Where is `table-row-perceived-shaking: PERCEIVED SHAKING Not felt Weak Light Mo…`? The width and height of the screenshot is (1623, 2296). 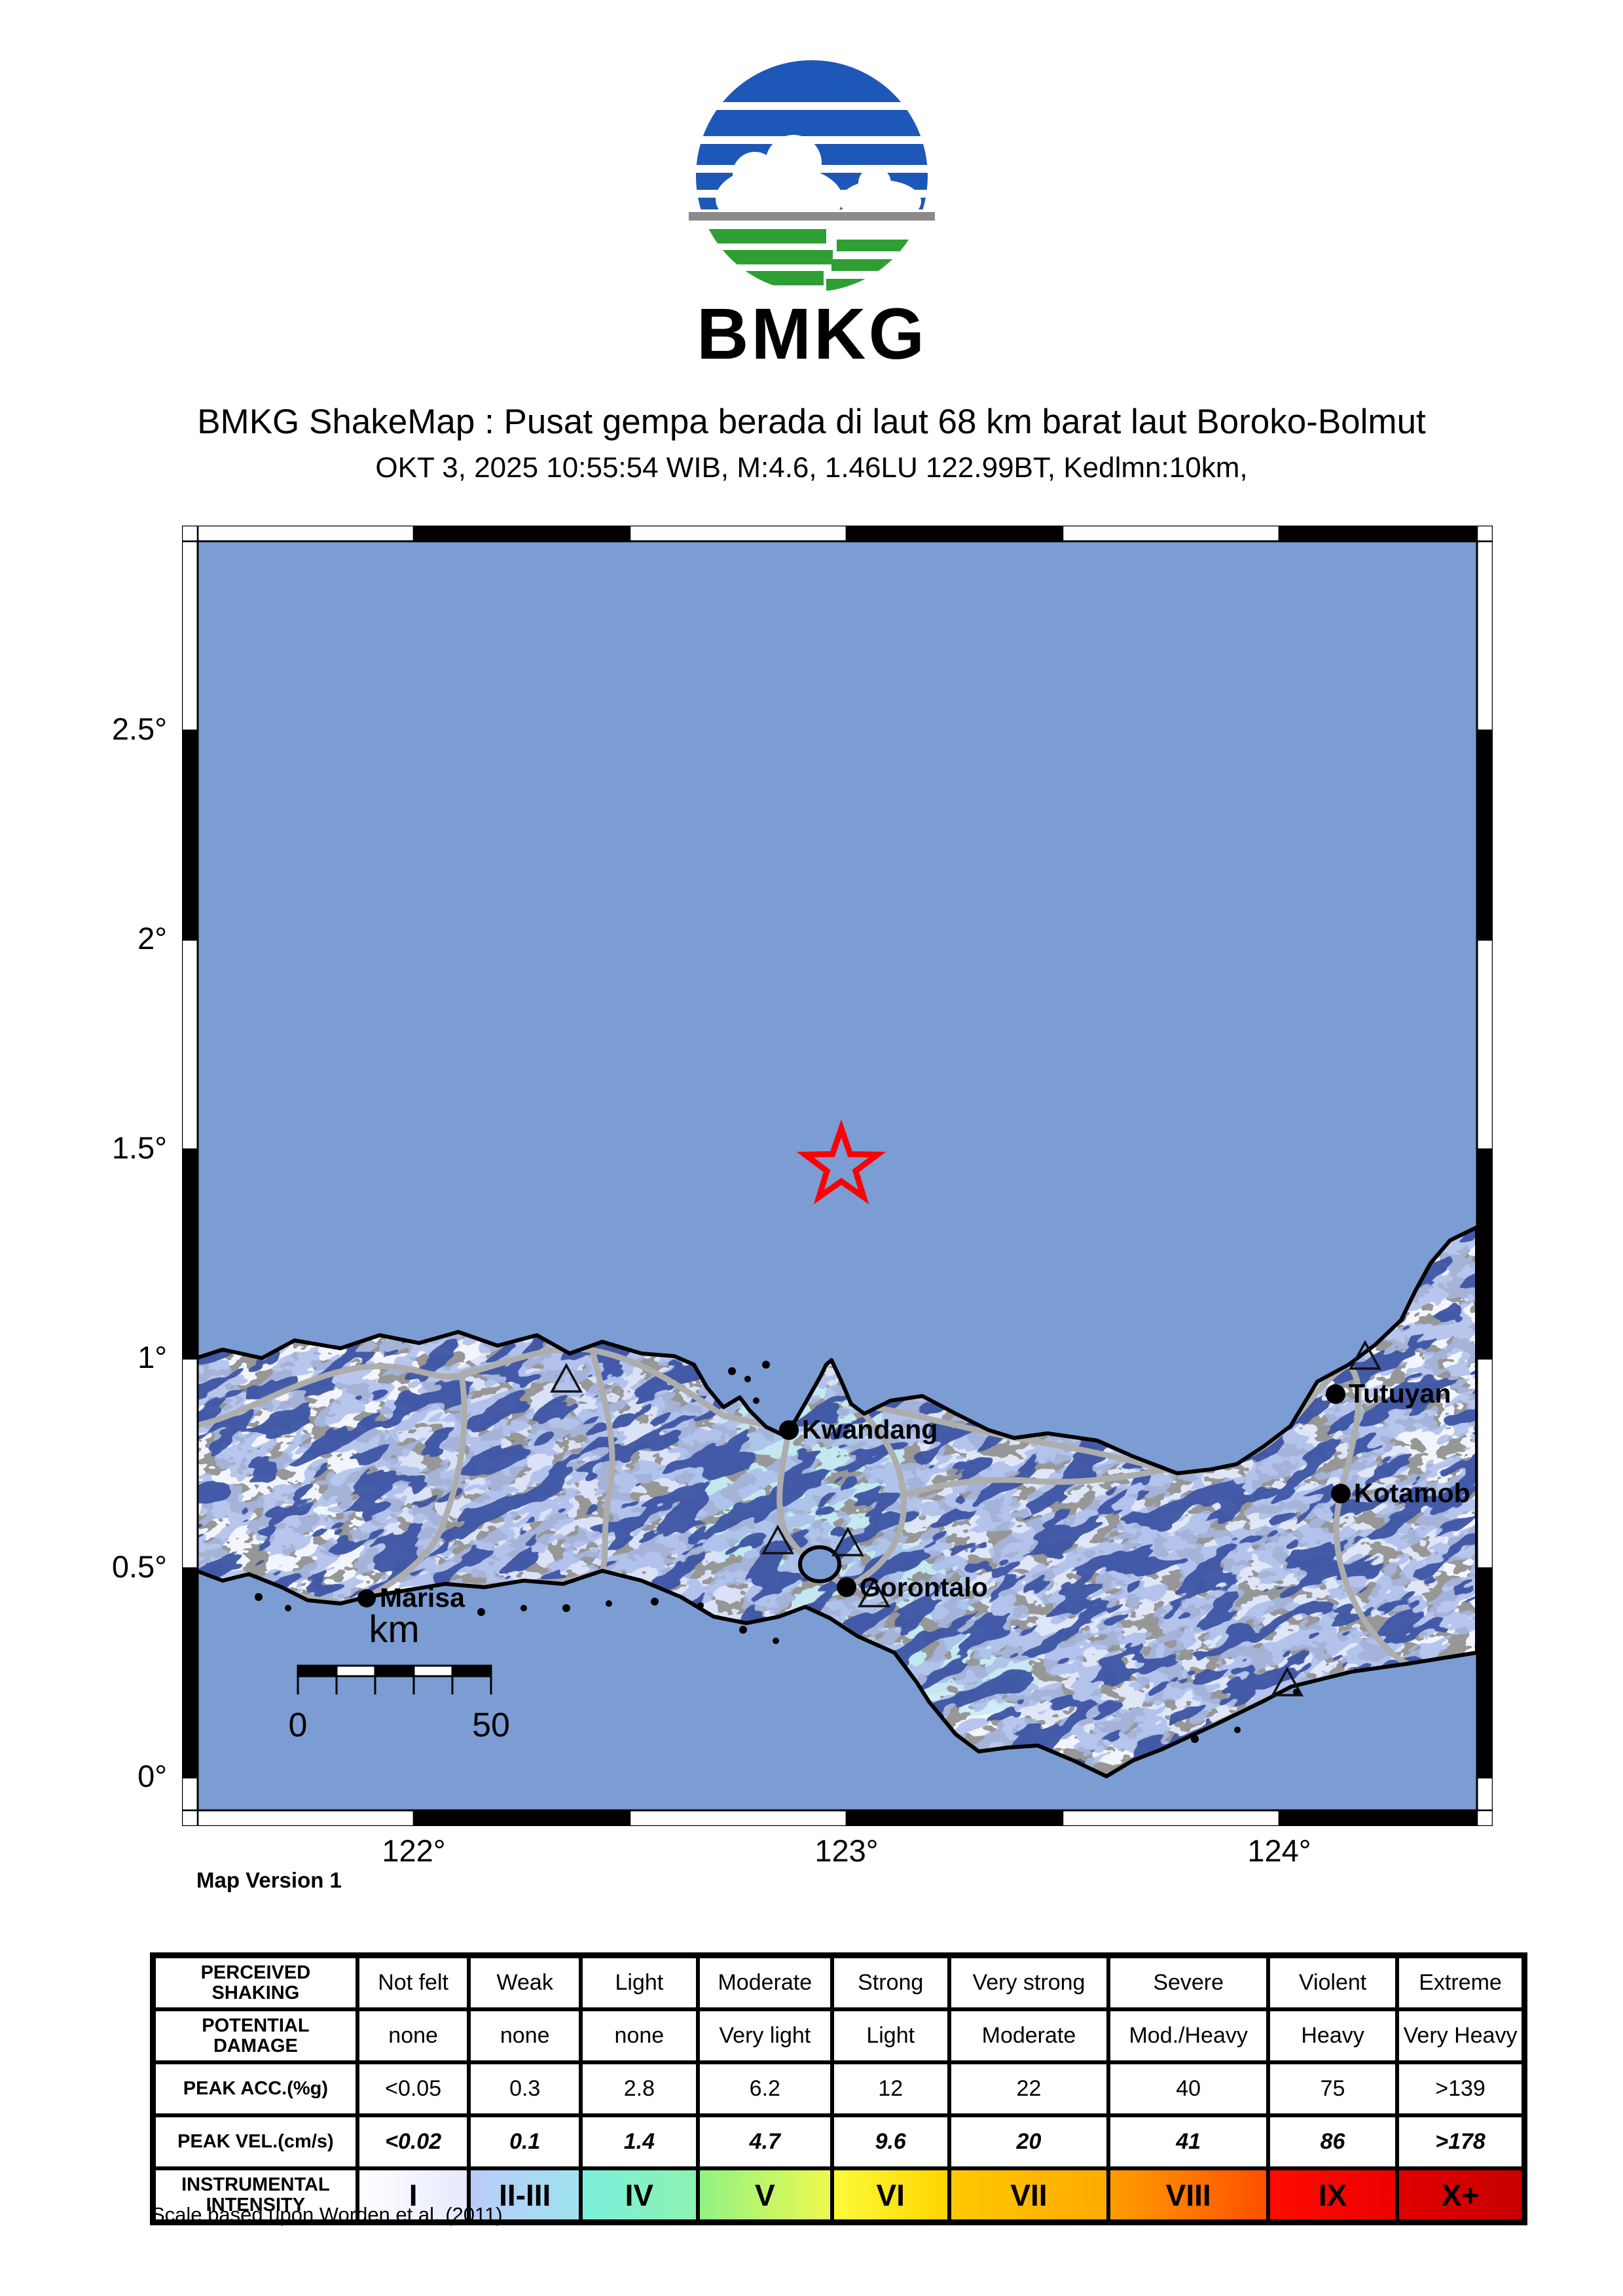 table-row-perceived-shaking: PERCEIVED SHAKING Not felt Weak Light Mo… is located at coordinates (839, 1984).